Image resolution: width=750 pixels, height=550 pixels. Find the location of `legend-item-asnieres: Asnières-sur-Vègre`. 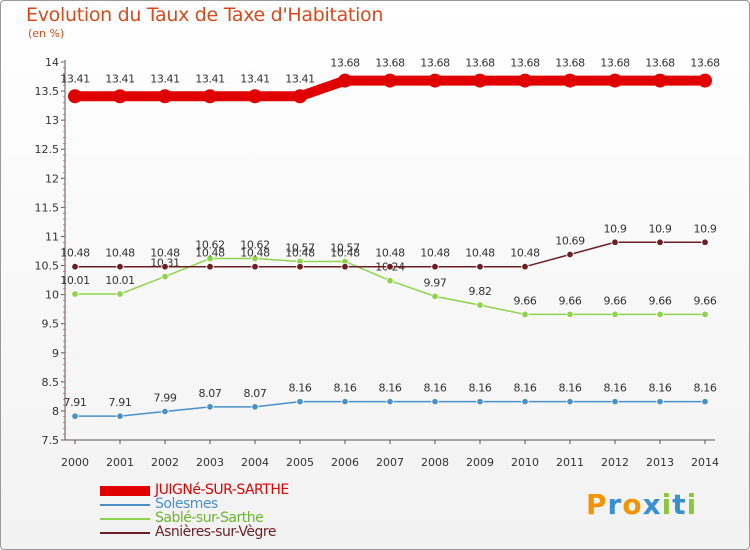

legend-item-asnieres: Asnières-sur-Vègre is located at coordinates (230, 532).